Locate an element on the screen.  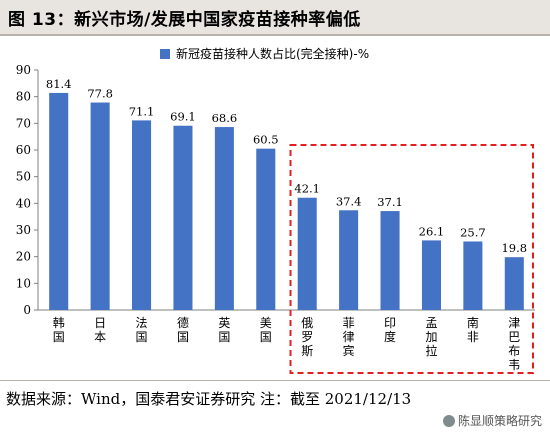
x-tick-label: 德国 is located at coordinates (183, 329).